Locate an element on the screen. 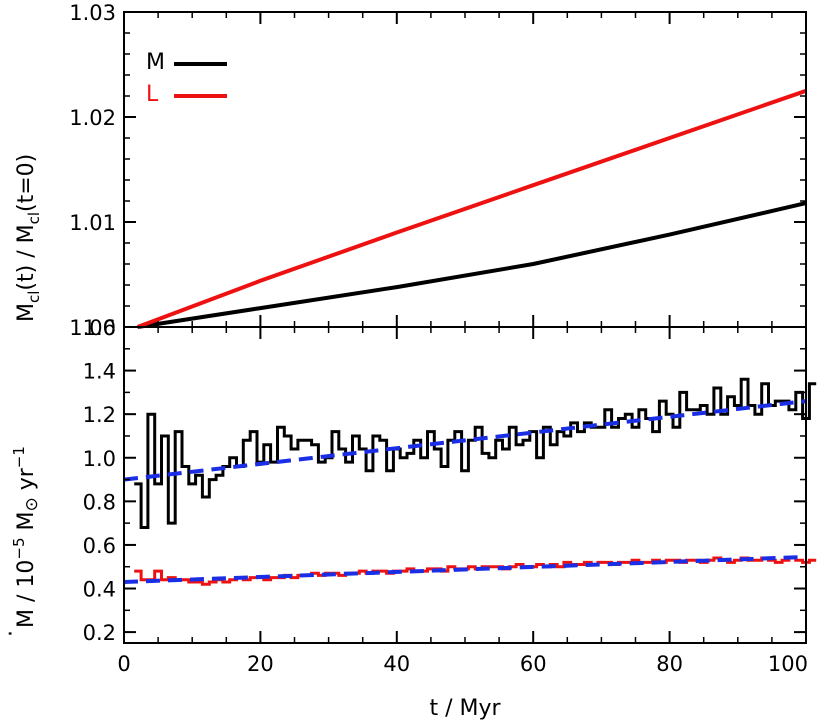 The height and width of the screenshot is (726, 830). top-ytick-label: 1.01 is located at coordinates (92, 223).